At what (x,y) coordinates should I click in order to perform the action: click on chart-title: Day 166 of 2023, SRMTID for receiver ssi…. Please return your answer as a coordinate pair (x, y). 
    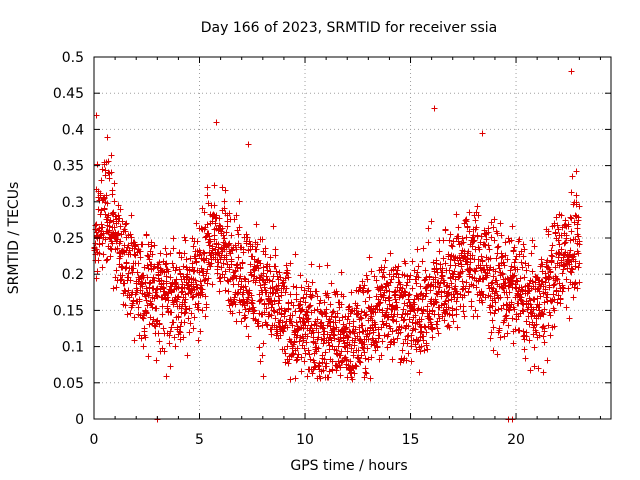
    Looking at the image, I should click on (349, 28).